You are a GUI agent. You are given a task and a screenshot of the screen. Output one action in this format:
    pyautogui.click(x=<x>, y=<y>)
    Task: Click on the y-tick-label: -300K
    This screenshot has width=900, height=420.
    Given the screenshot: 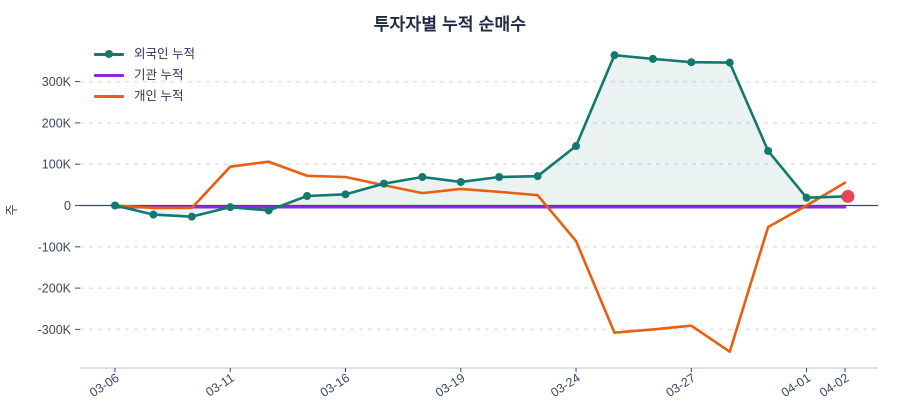 What is the action you would take?
    pyautogui.click(x=55, y=330)
    